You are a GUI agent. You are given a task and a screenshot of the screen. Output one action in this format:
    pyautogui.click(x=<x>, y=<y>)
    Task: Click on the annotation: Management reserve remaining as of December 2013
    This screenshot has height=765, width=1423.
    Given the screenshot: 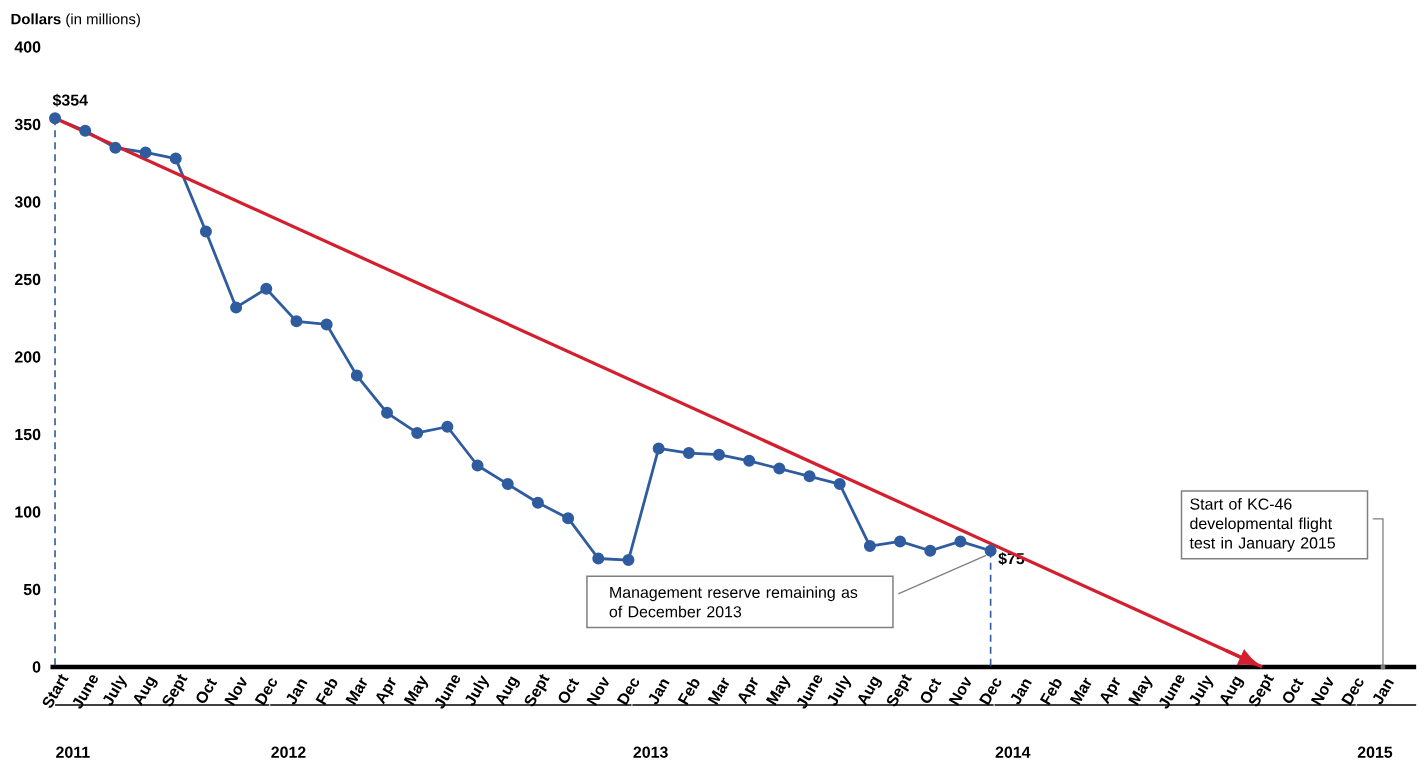 What is the action you would take?
    pyautogui.click(x=733, y=602)
    